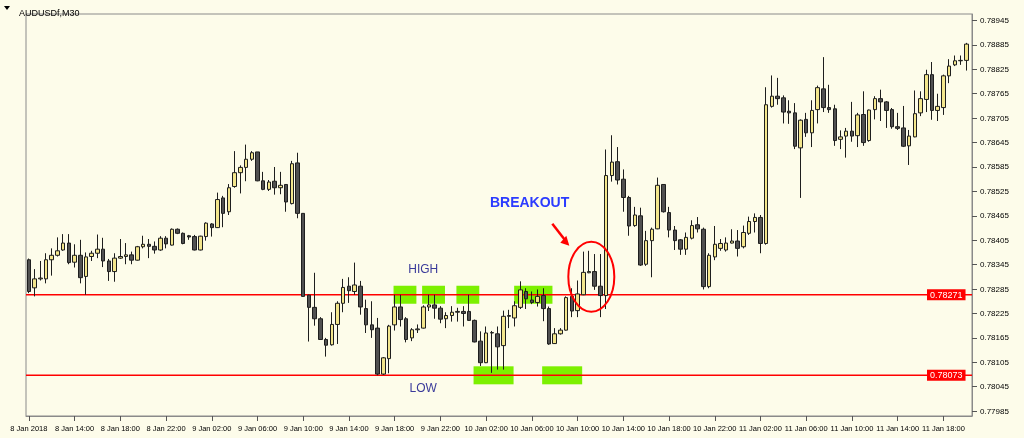  I want to click on annotation: LOW, so click(423, 387).